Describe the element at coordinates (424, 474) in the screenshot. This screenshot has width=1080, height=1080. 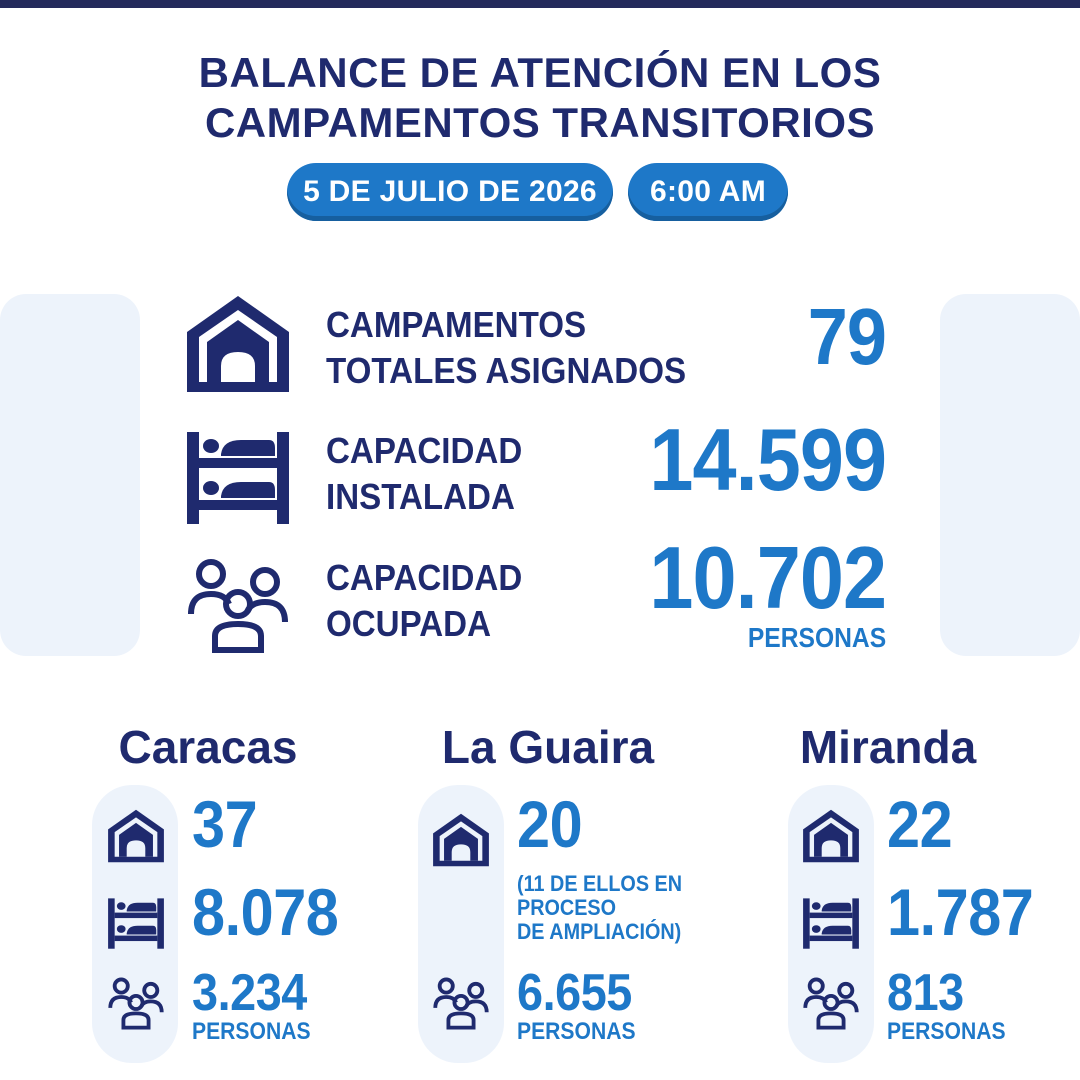
I see `capacidad-instalada-label: CAPACIDAD INSTALADA` at that location.